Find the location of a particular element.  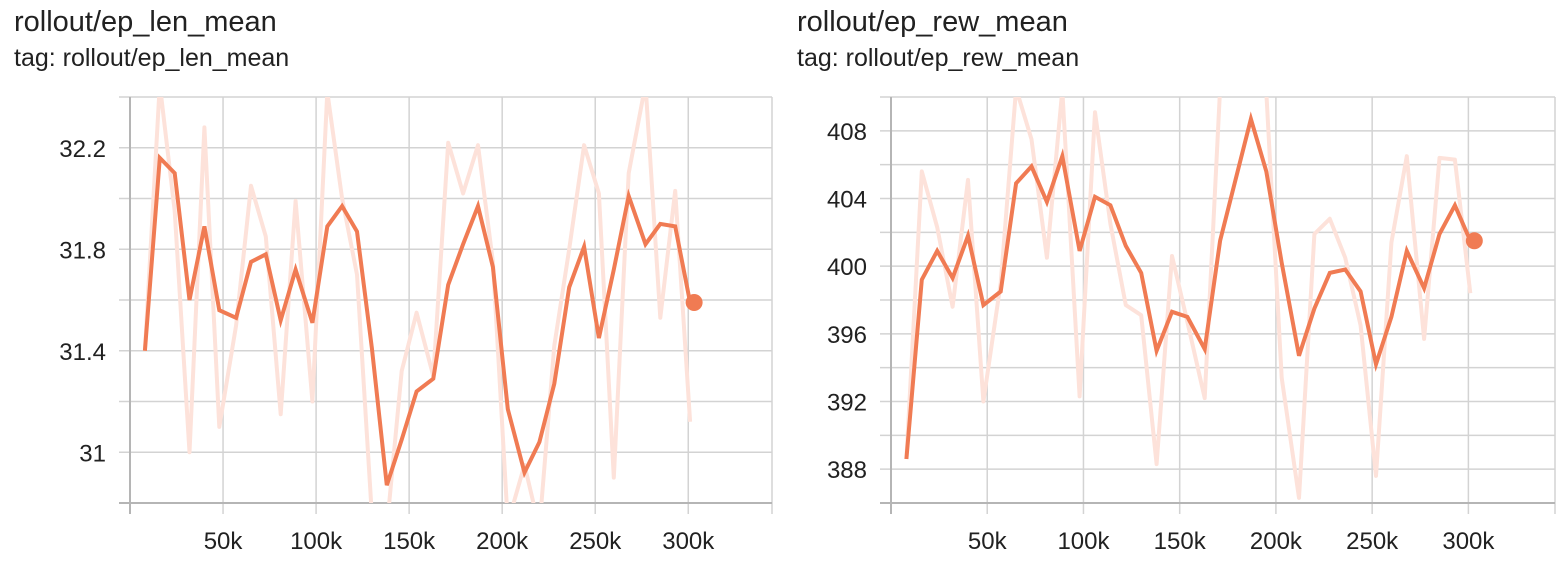

y-tick-label: 404 is located at coordinates (847, 200).